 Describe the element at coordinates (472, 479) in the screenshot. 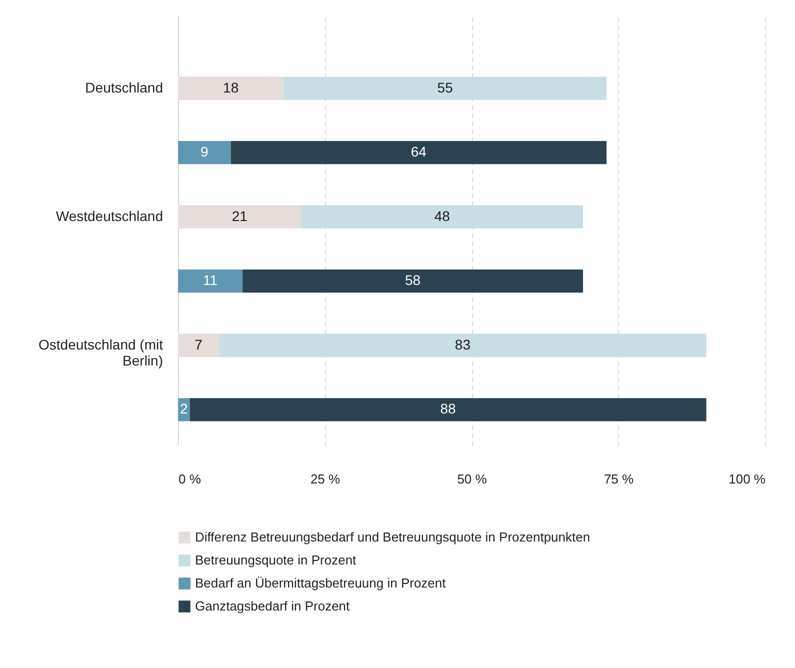

I see `x-tick-label: 50 %` at that location.